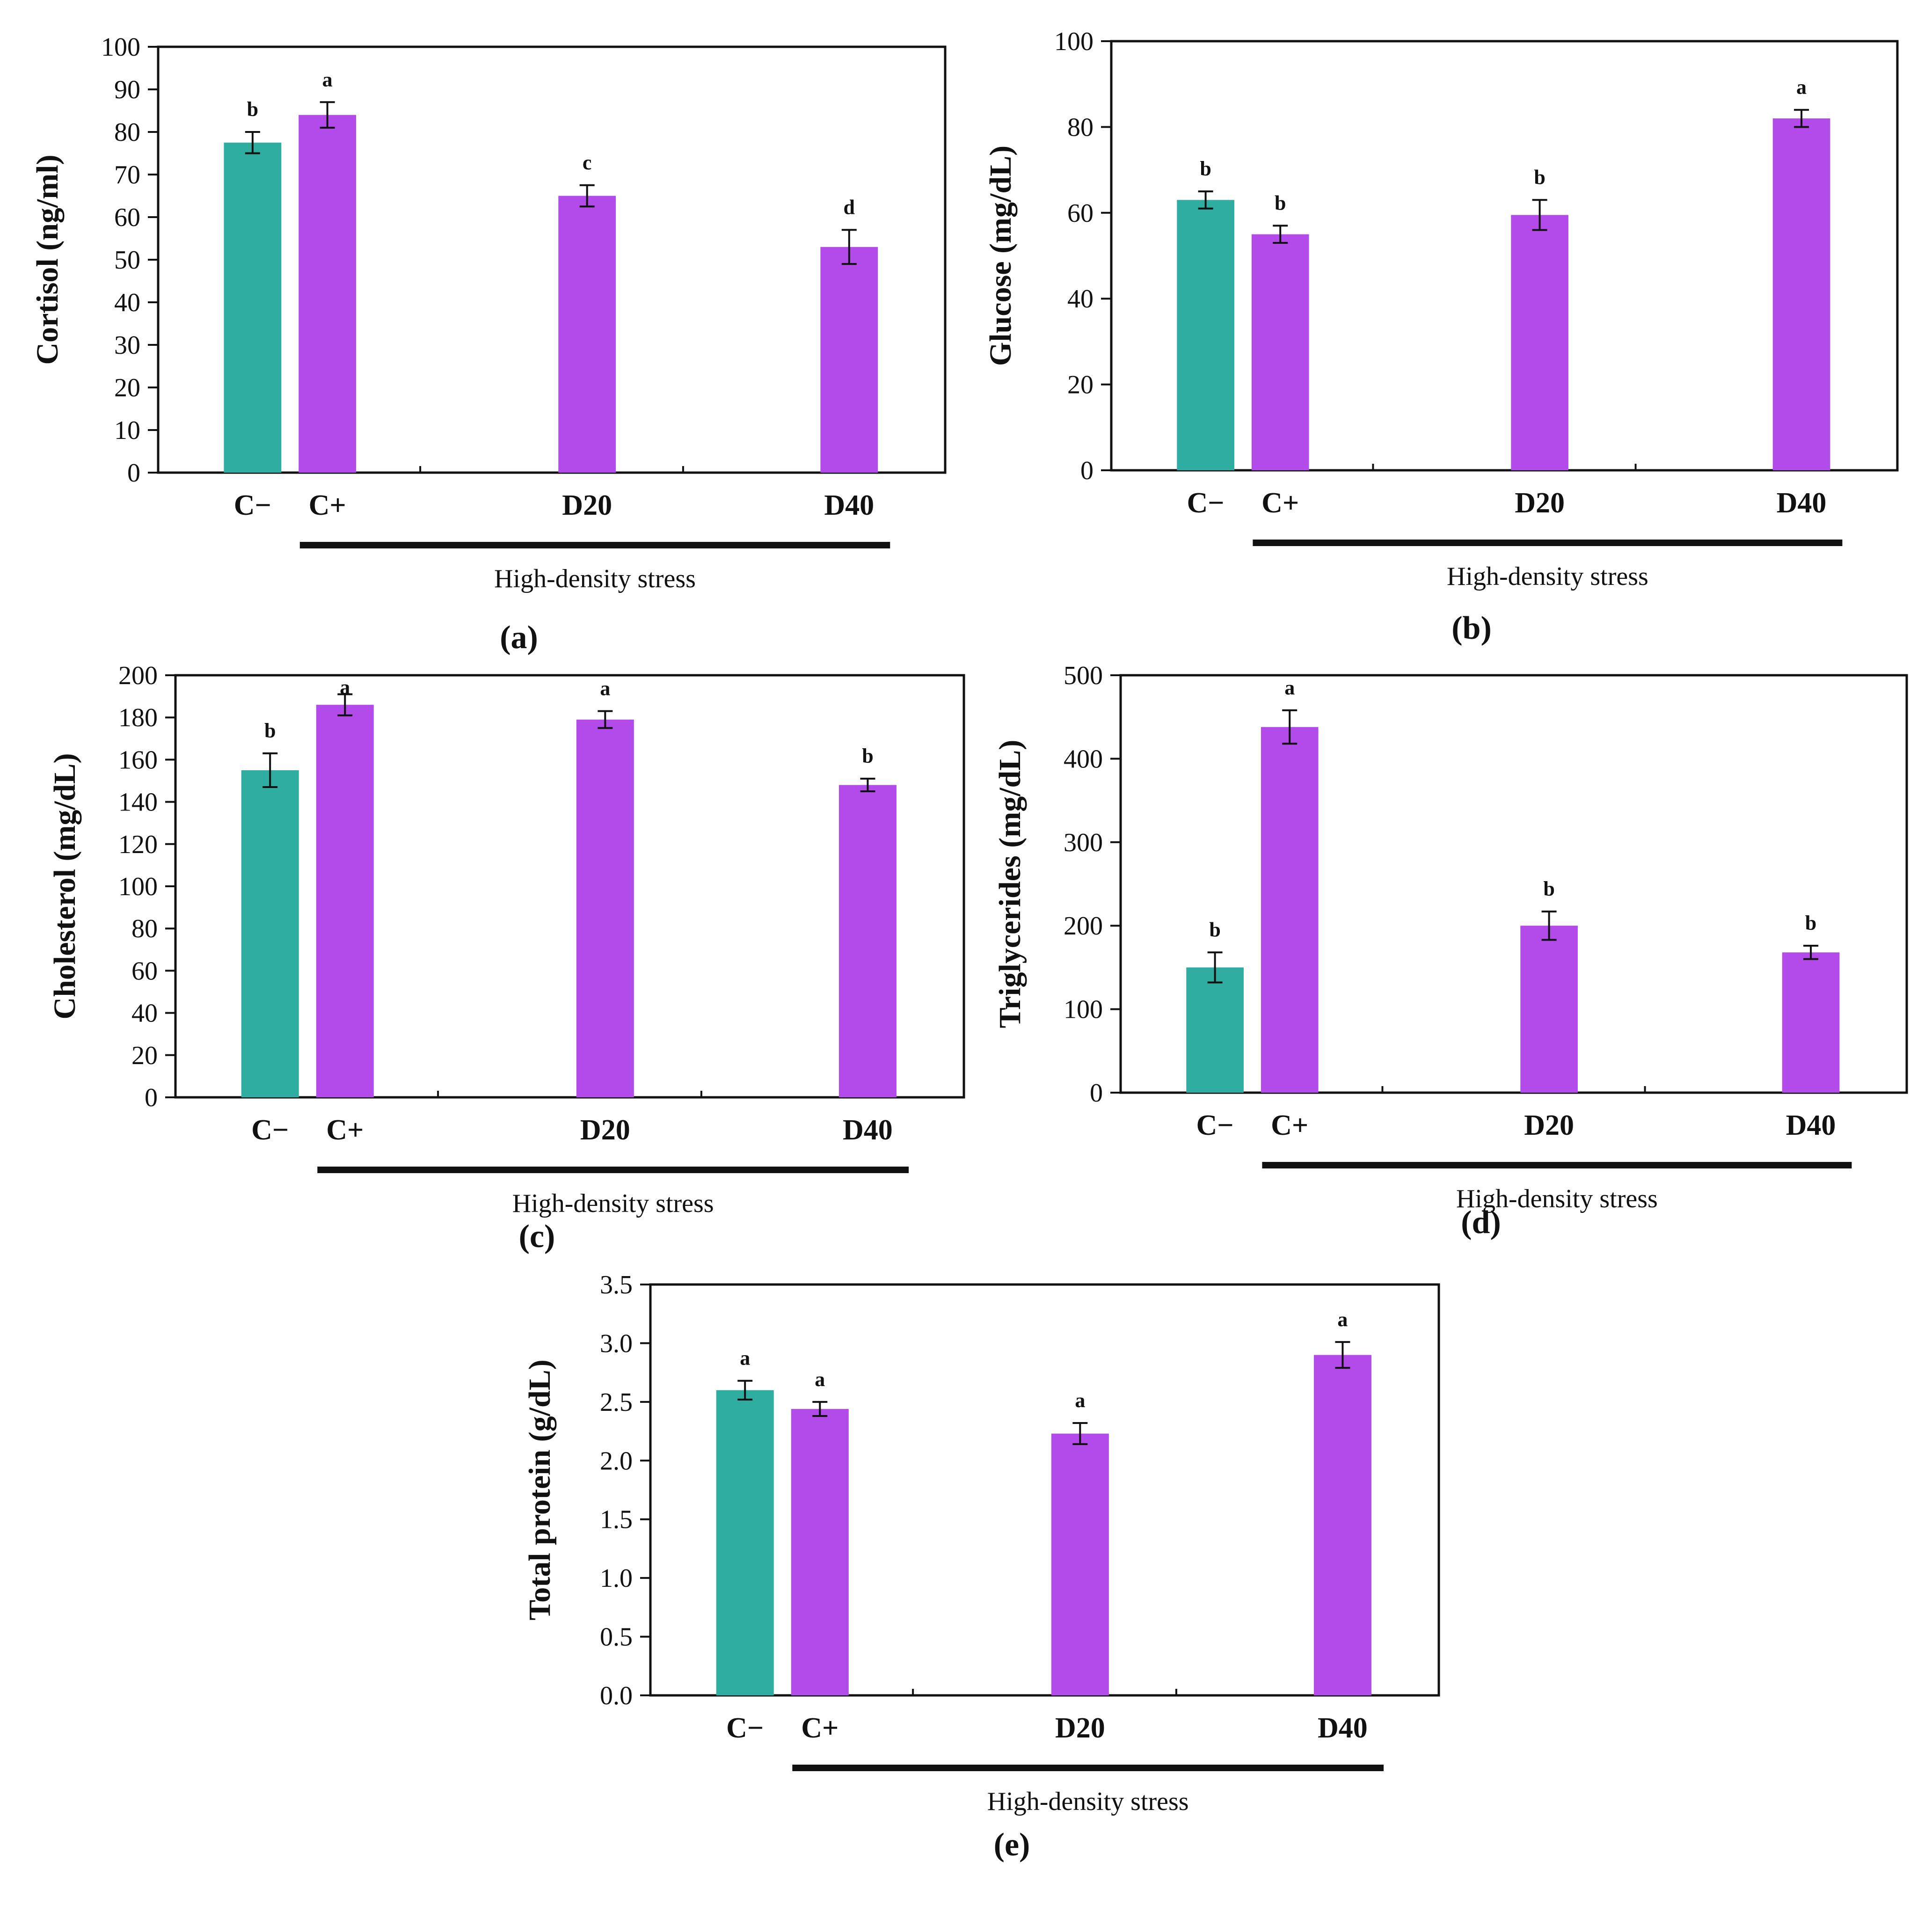  I want to click on panel-caption: (c), so click(537, 1237).